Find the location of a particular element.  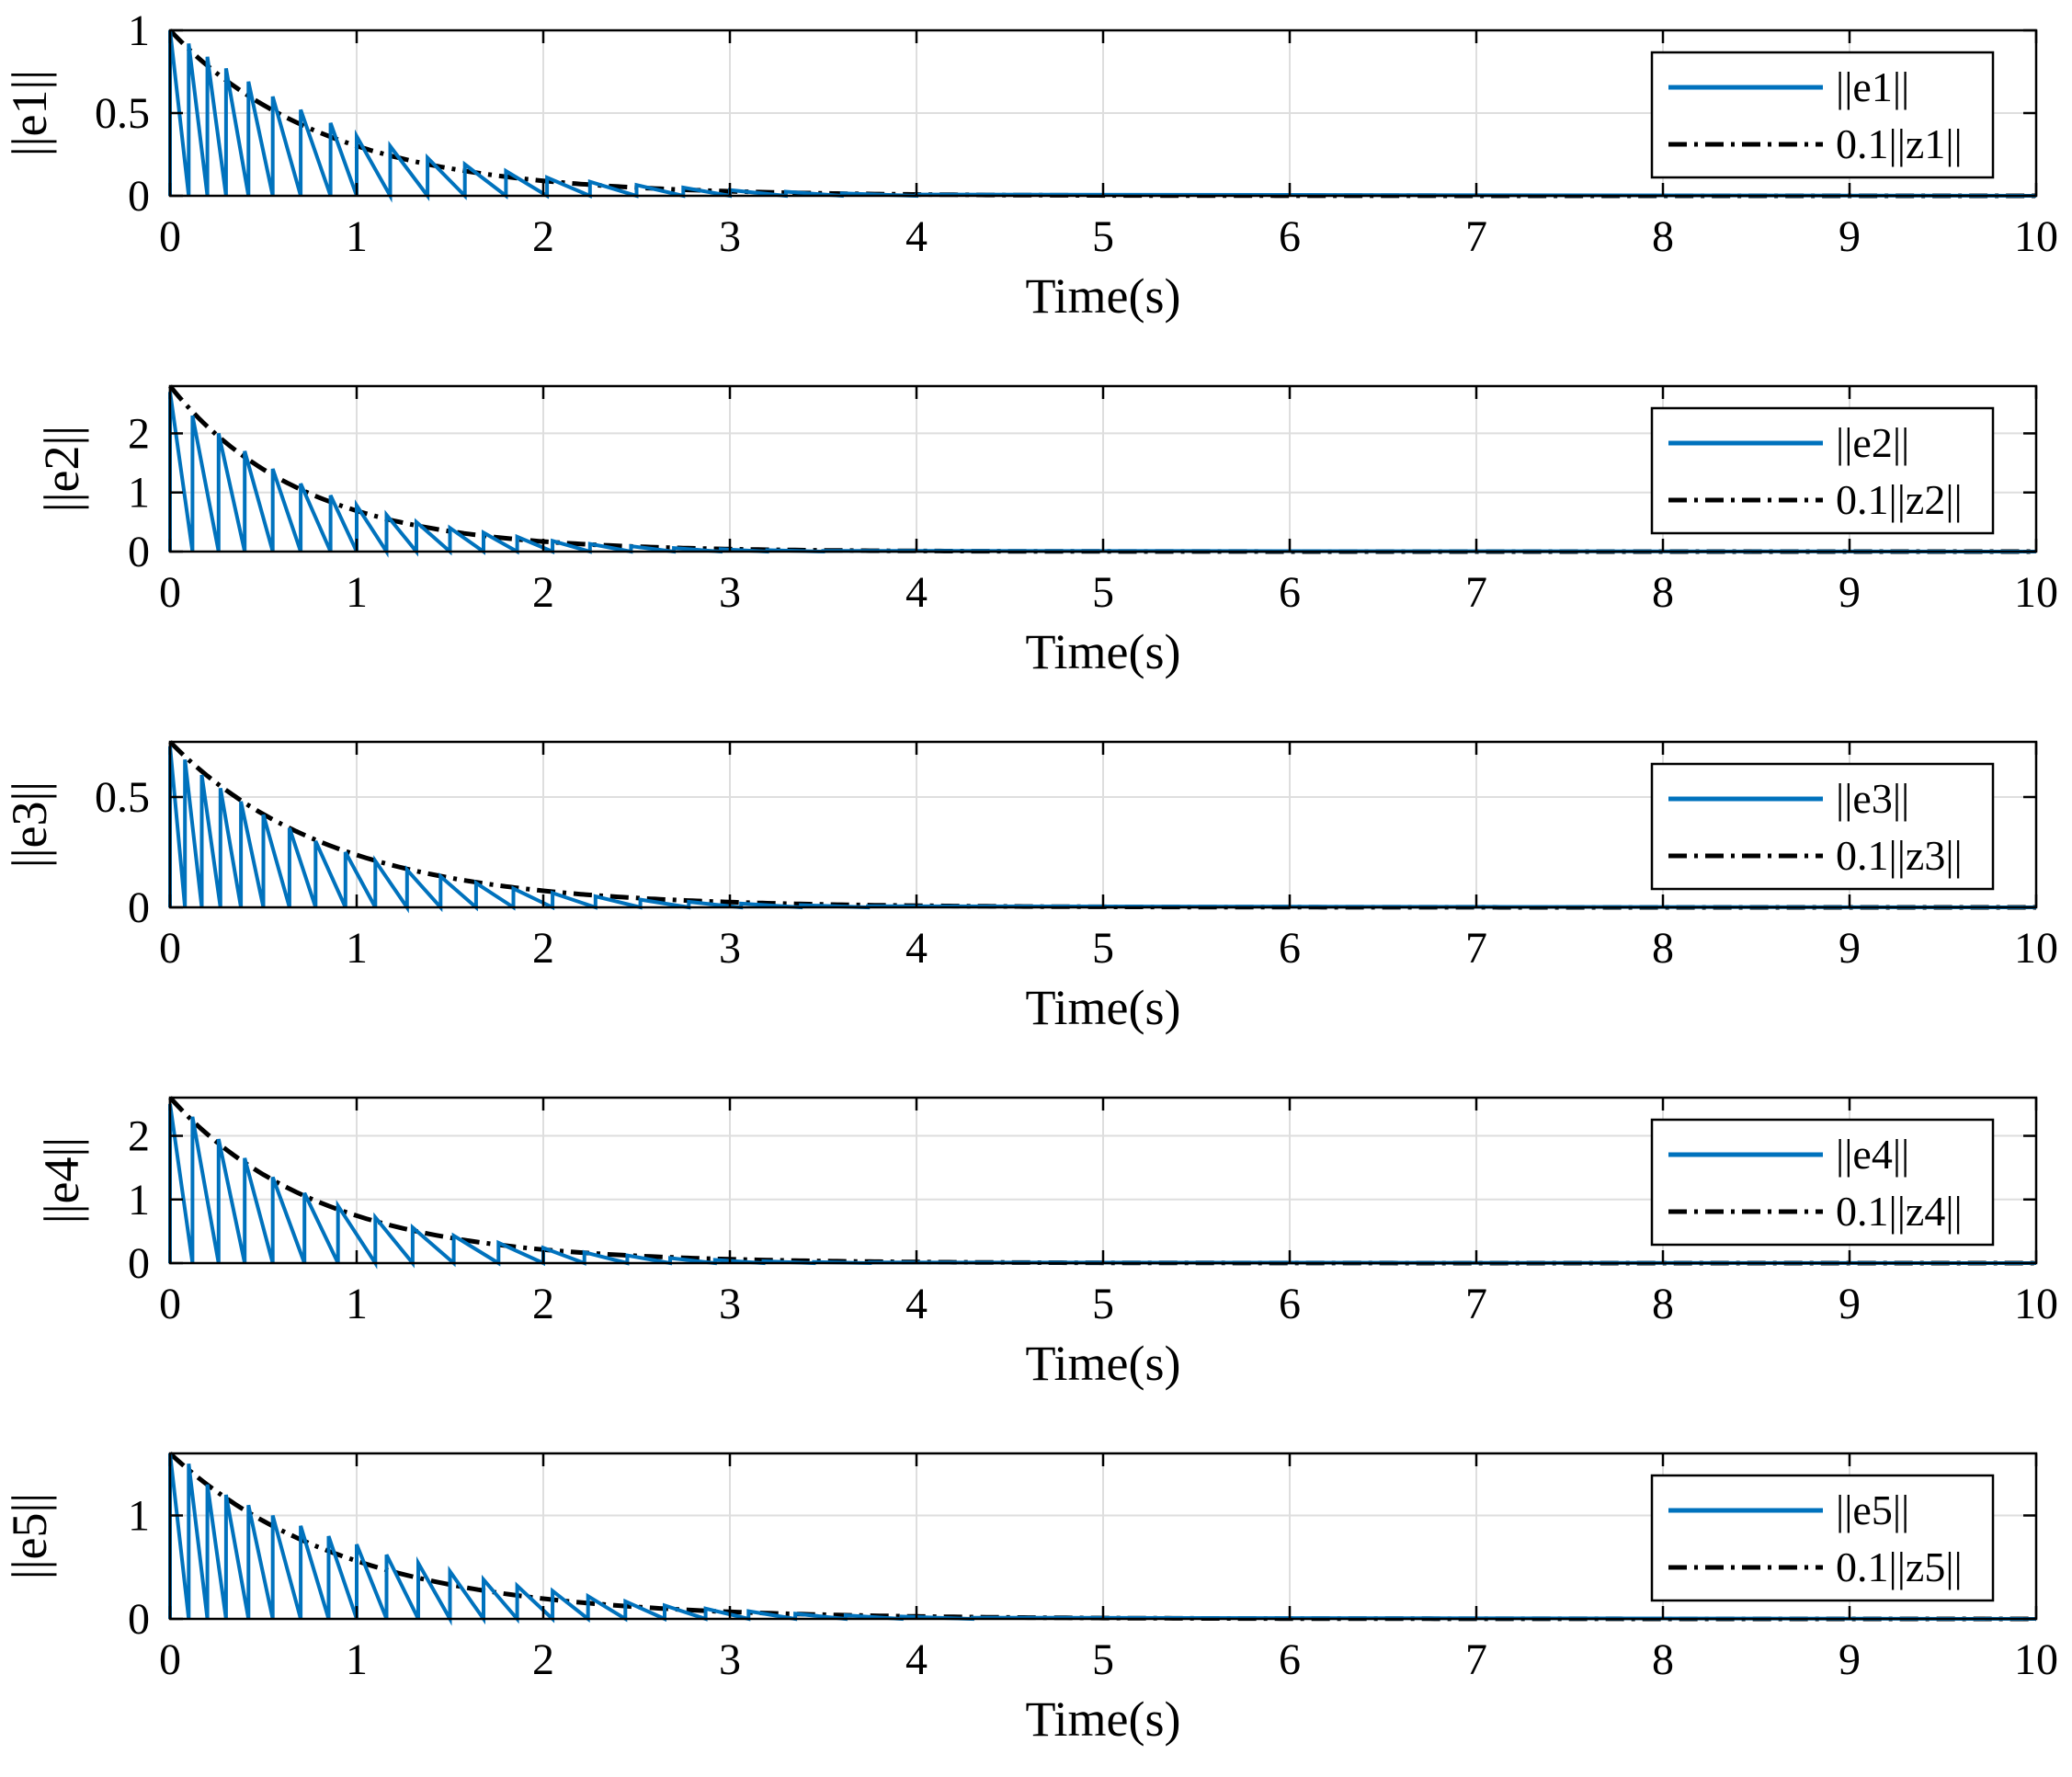

legend-label-error: ||e3|| is located at coordinates (1872, 798).